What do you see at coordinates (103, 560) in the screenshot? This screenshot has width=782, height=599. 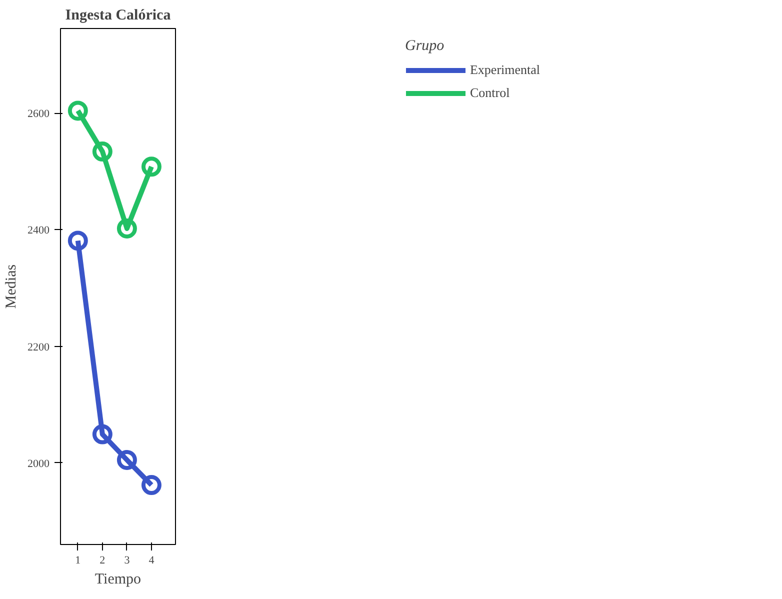 I see `x-tick-label: 2` at bounding box center [103, 560].